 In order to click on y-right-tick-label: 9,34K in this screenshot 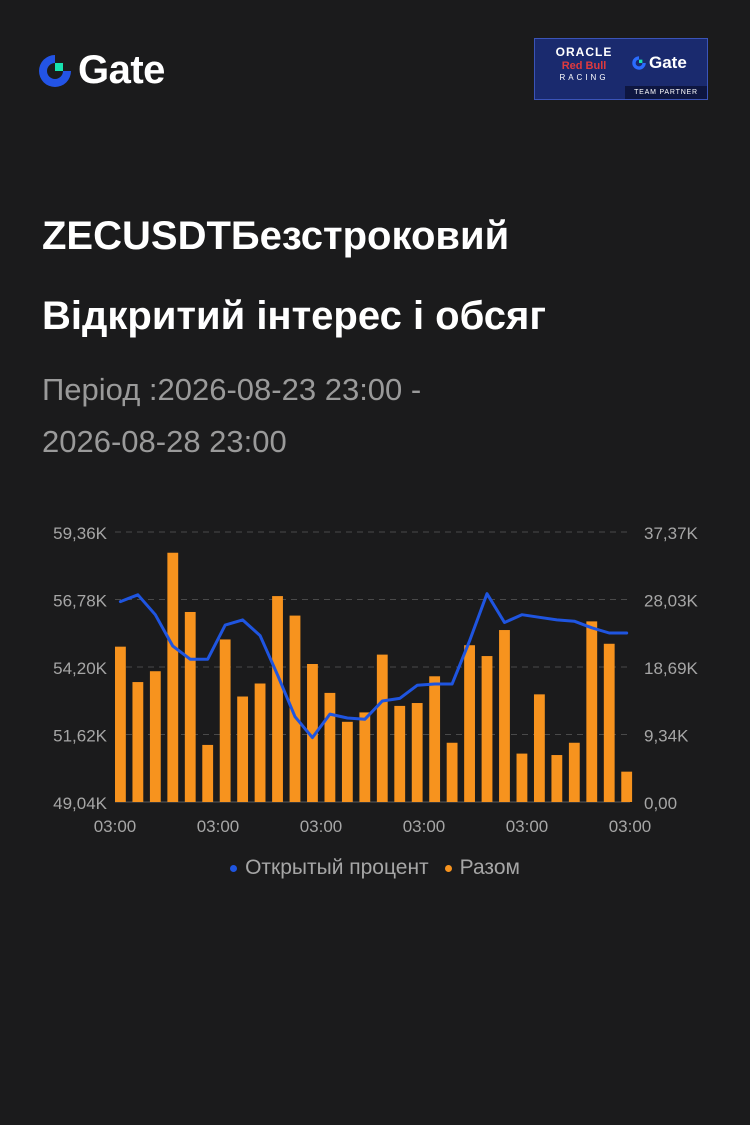, I will do `click(666, 736)`.